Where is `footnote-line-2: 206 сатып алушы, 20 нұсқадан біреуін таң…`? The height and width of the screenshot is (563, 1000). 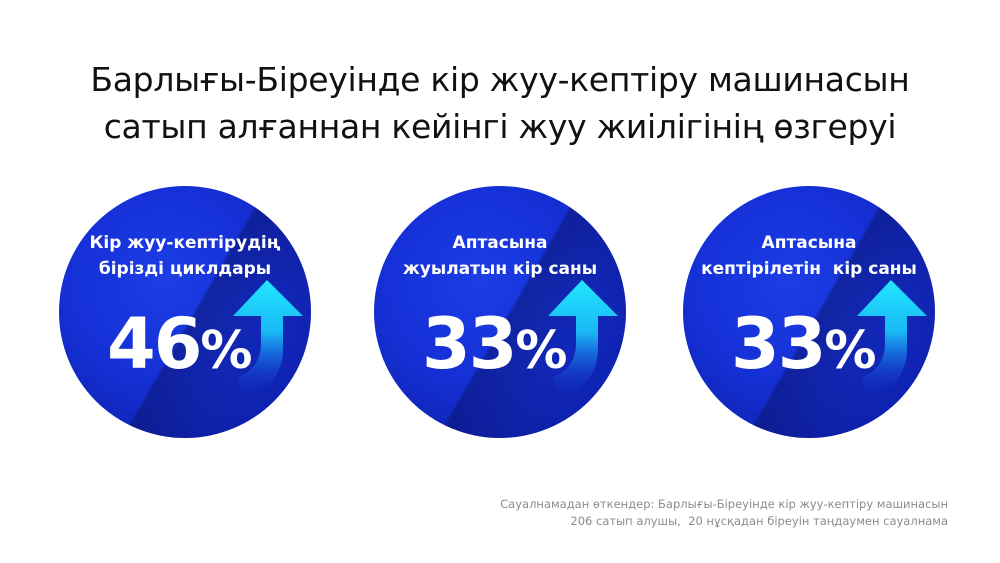 footnote-line-2: 206 сатып алушы, 20 нұсқадан біреуін таң… is located at coordinates (759, 521).